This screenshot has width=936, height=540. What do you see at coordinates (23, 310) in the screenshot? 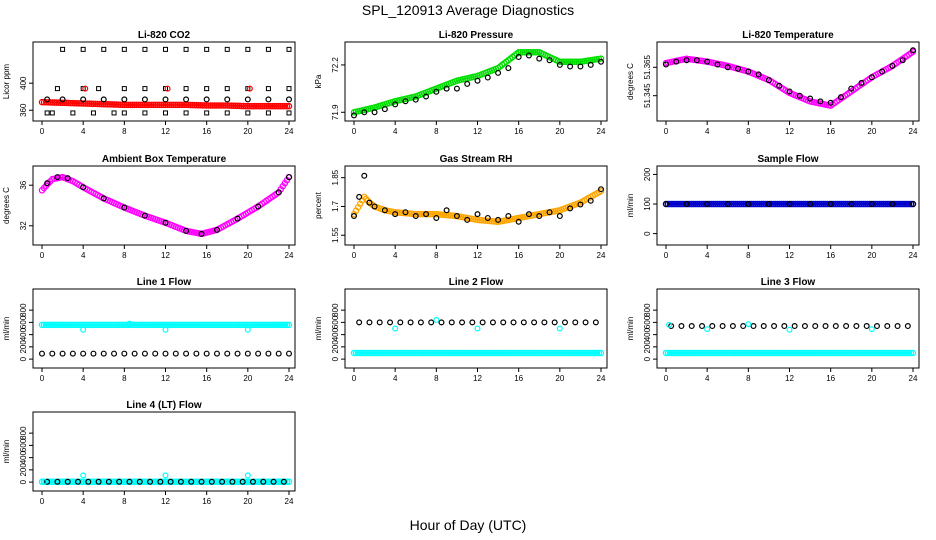
I see `y-tick-label: 800` at bounding box center [23, 310].